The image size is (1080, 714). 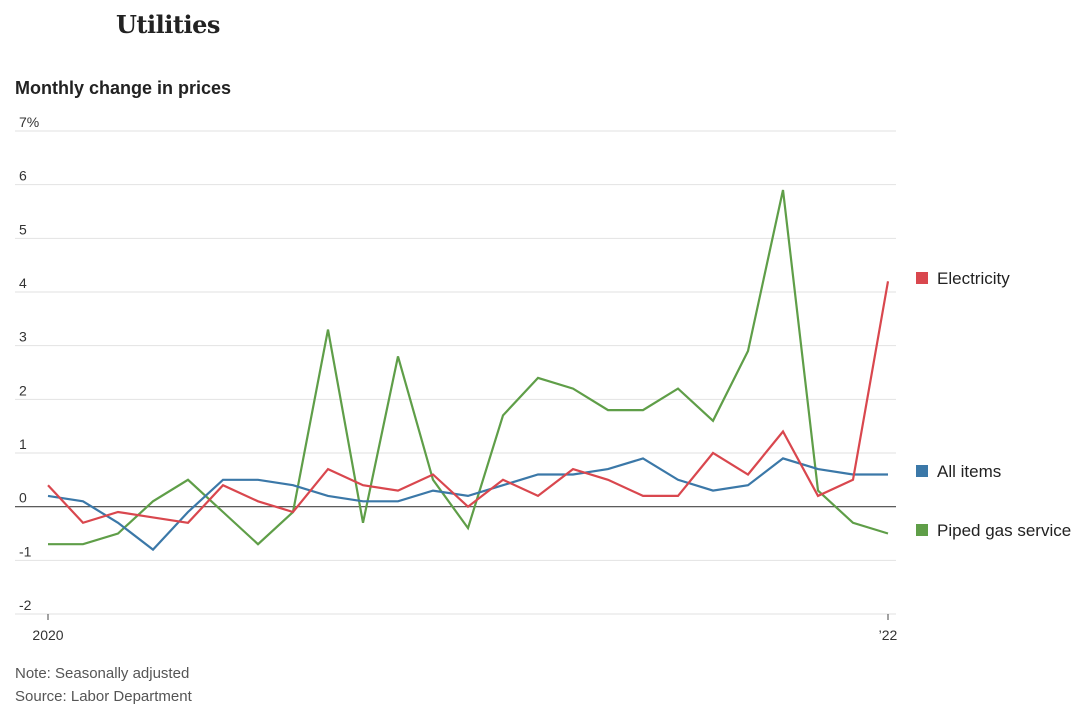 I want to click on legend-label: Electricity, so click(x=973, y=278).